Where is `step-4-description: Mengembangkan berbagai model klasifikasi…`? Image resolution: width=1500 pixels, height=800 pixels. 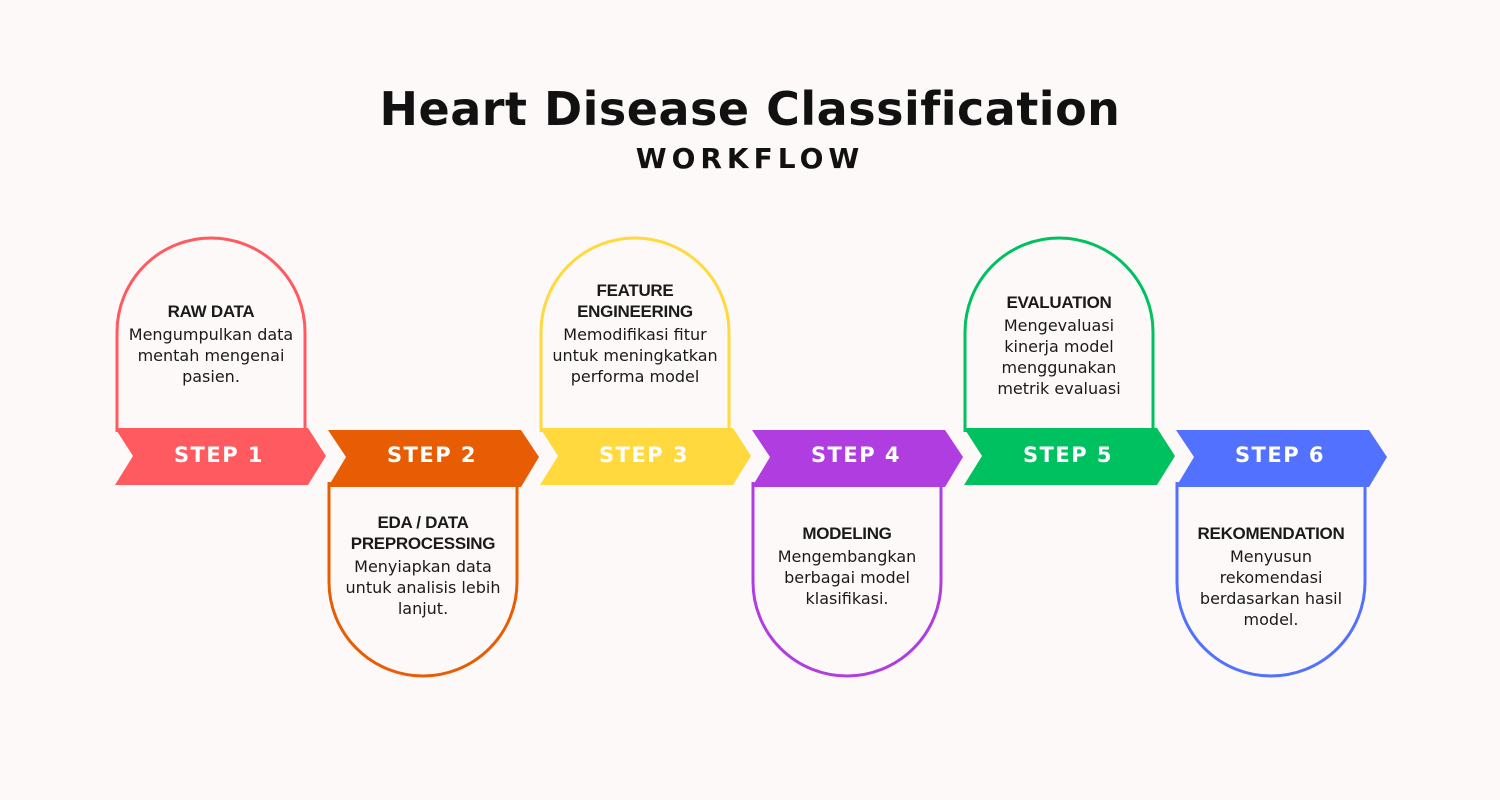
step-4-description: Mengembangkan berbagai model klasifikasi… is located at coordinates (847, 577).